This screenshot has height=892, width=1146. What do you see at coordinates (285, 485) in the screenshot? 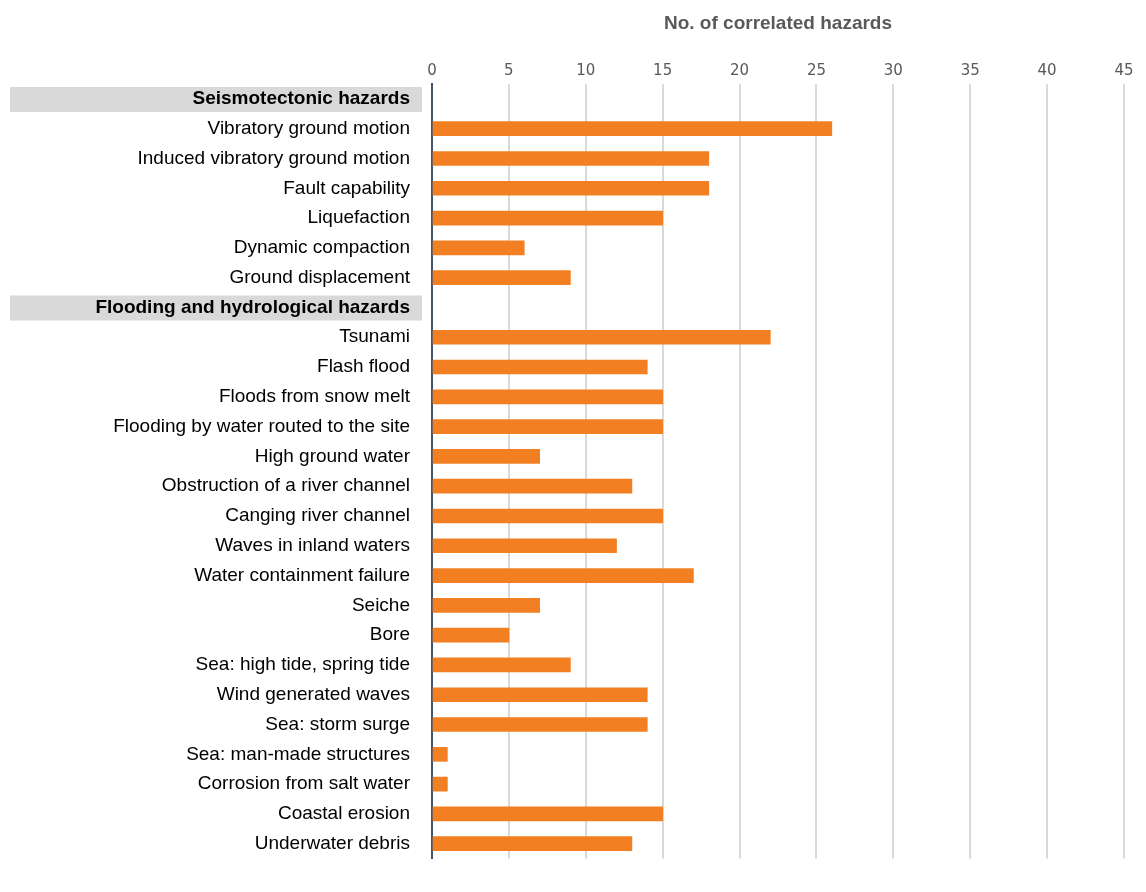
I see `y-tick-label: Obstruction of a river channel` at bounding box center [285, 485].